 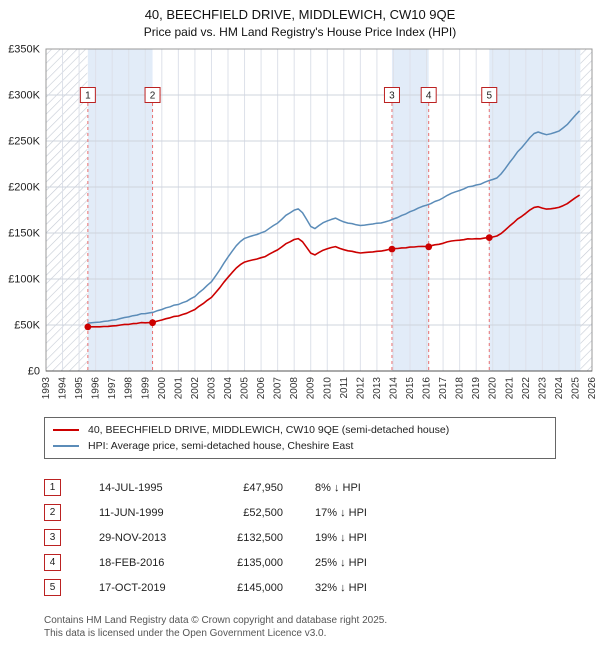 What do you see at coordinates (131, 487) in the screenshot?
I see `sale-date: 14-JUL-1995` at bounding box center [131, 487].